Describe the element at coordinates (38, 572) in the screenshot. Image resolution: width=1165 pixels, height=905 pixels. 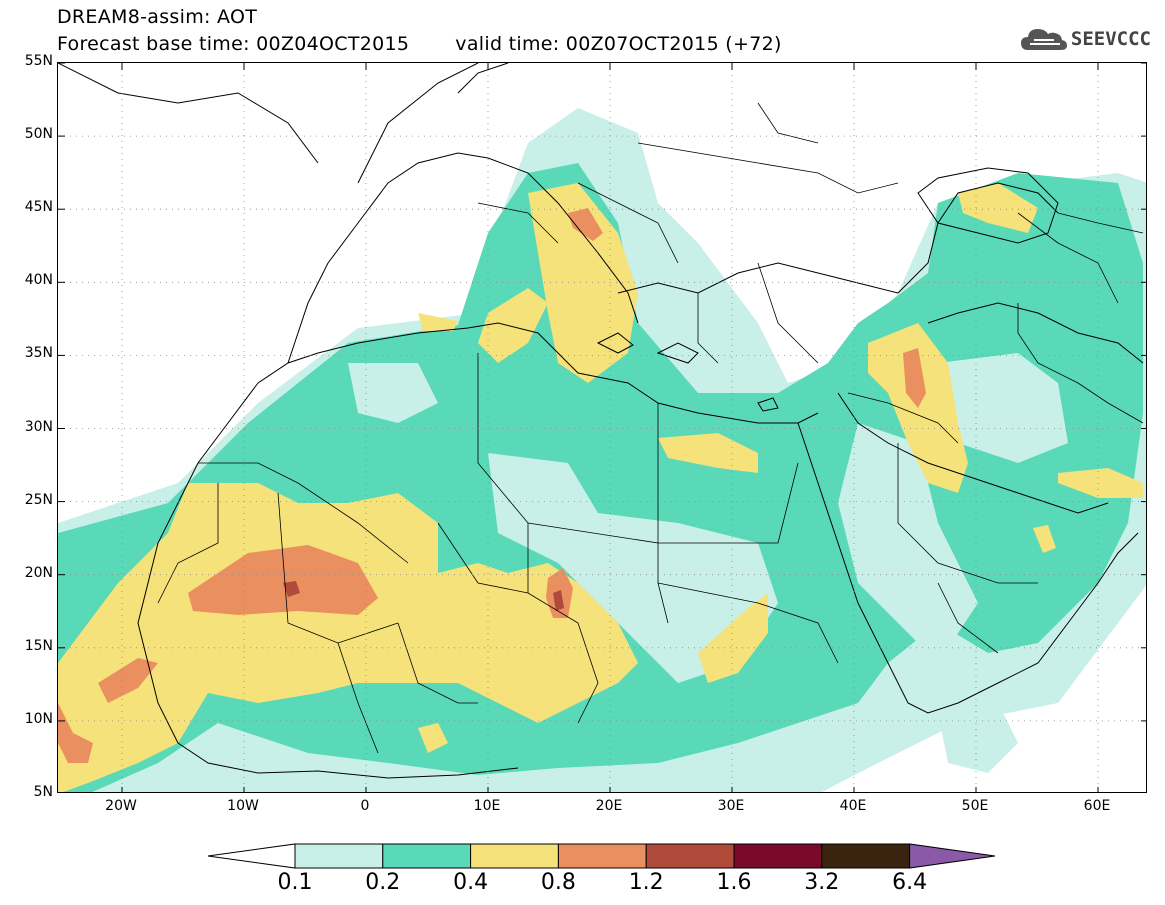
I see `lat-label: 20N` at that location.